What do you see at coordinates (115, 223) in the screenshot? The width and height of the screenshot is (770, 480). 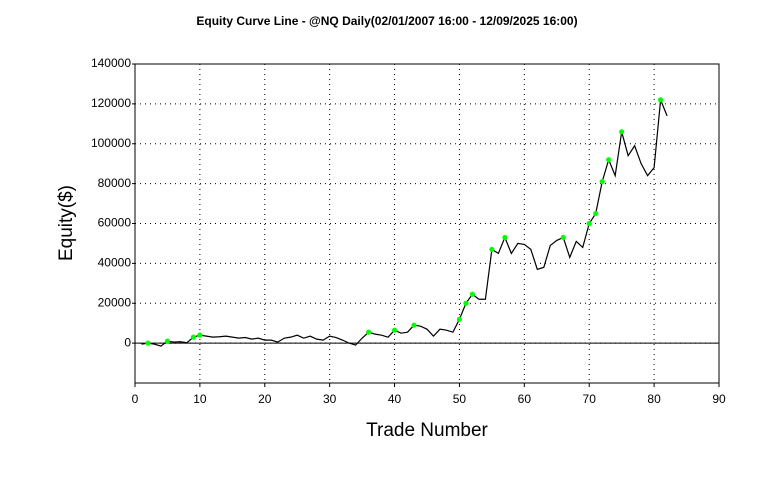 I see `y-tick-label: 60000` at bounding box center [115, 223].